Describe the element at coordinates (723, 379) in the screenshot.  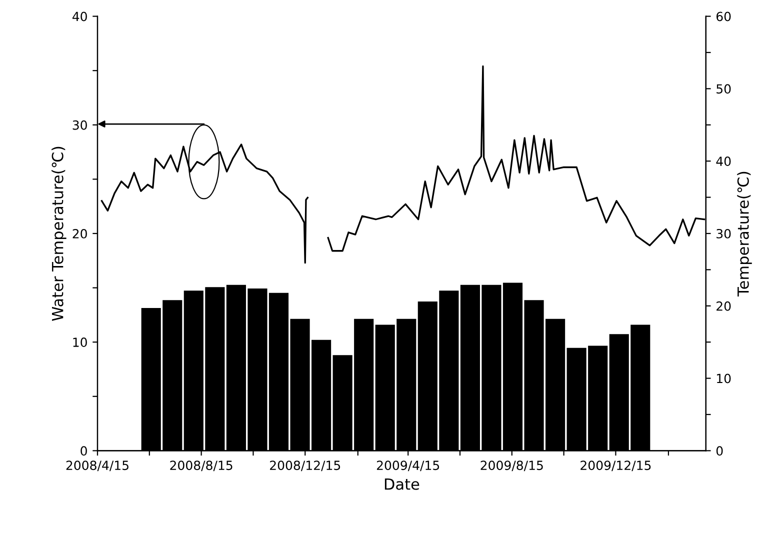
I see `y2-tick-label: 10` at that location.